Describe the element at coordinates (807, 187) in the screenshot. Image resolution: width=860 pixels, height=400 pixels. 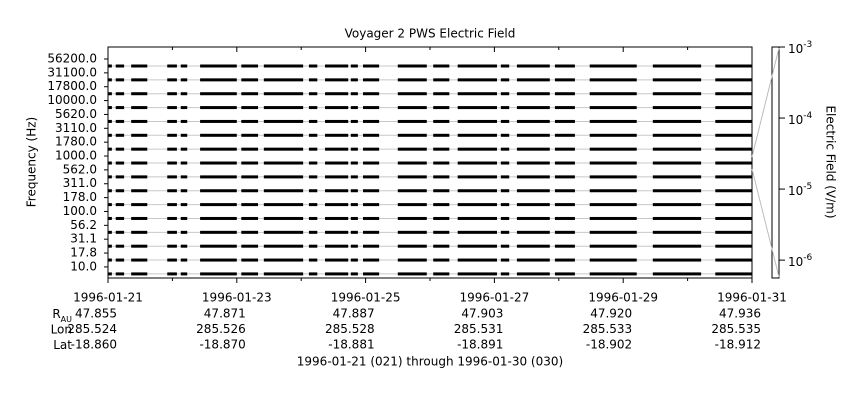
I see `y2-tick-exponent: -5` at that location.